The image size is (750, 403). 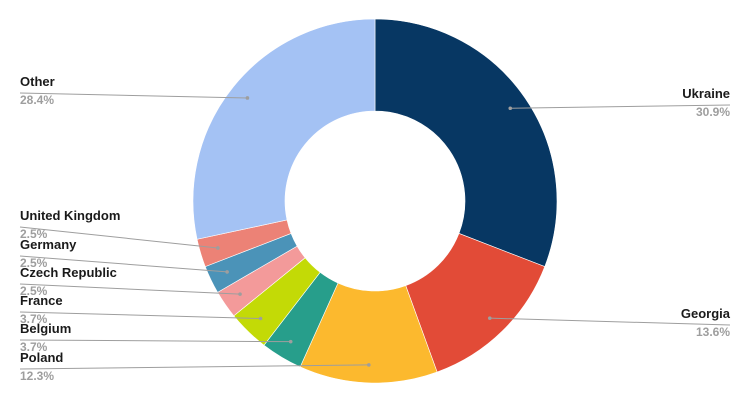 I want to click on leader-georgia, so click(x=610, y=321).